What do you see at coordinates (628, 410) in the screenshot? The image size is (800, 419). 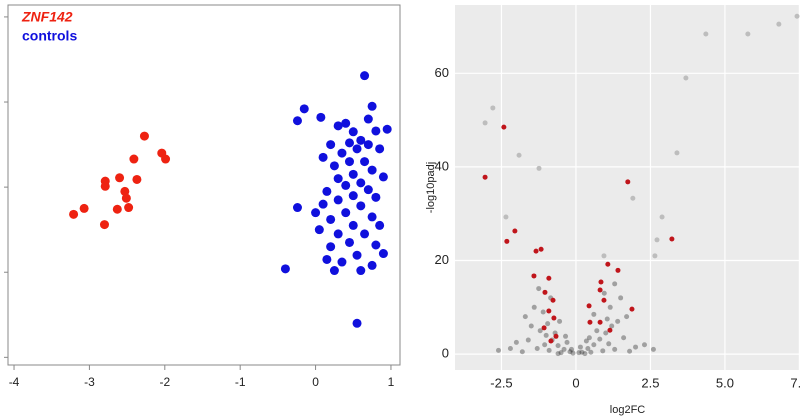 I see `x-axis-title: log2FC` at bounding box center [628, 410].